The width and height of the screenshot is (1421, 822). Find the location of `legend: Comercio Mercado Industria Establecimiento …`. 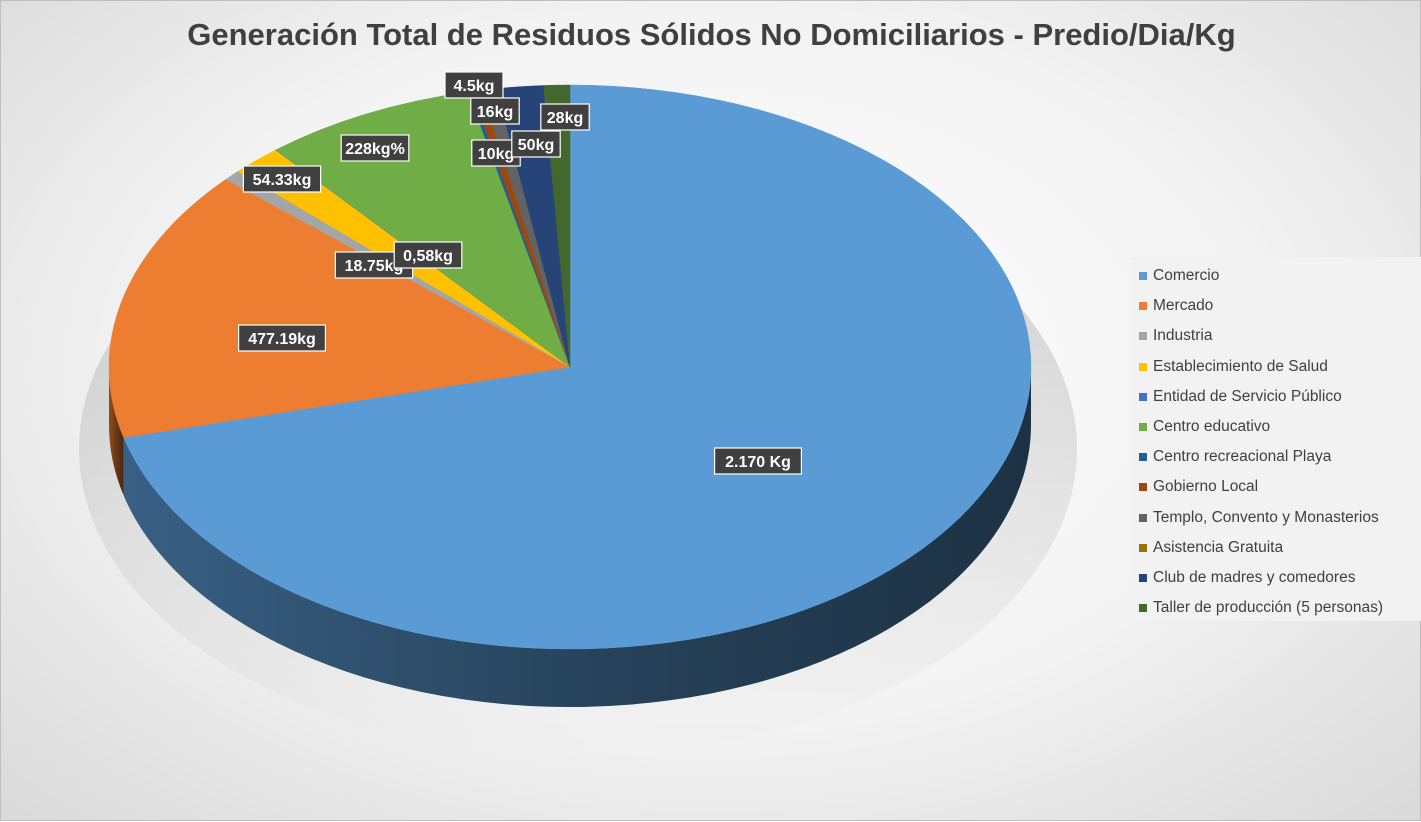

legend: Comercio Mercado Industria Establecimiento … is located at coordinates (1275, 439).